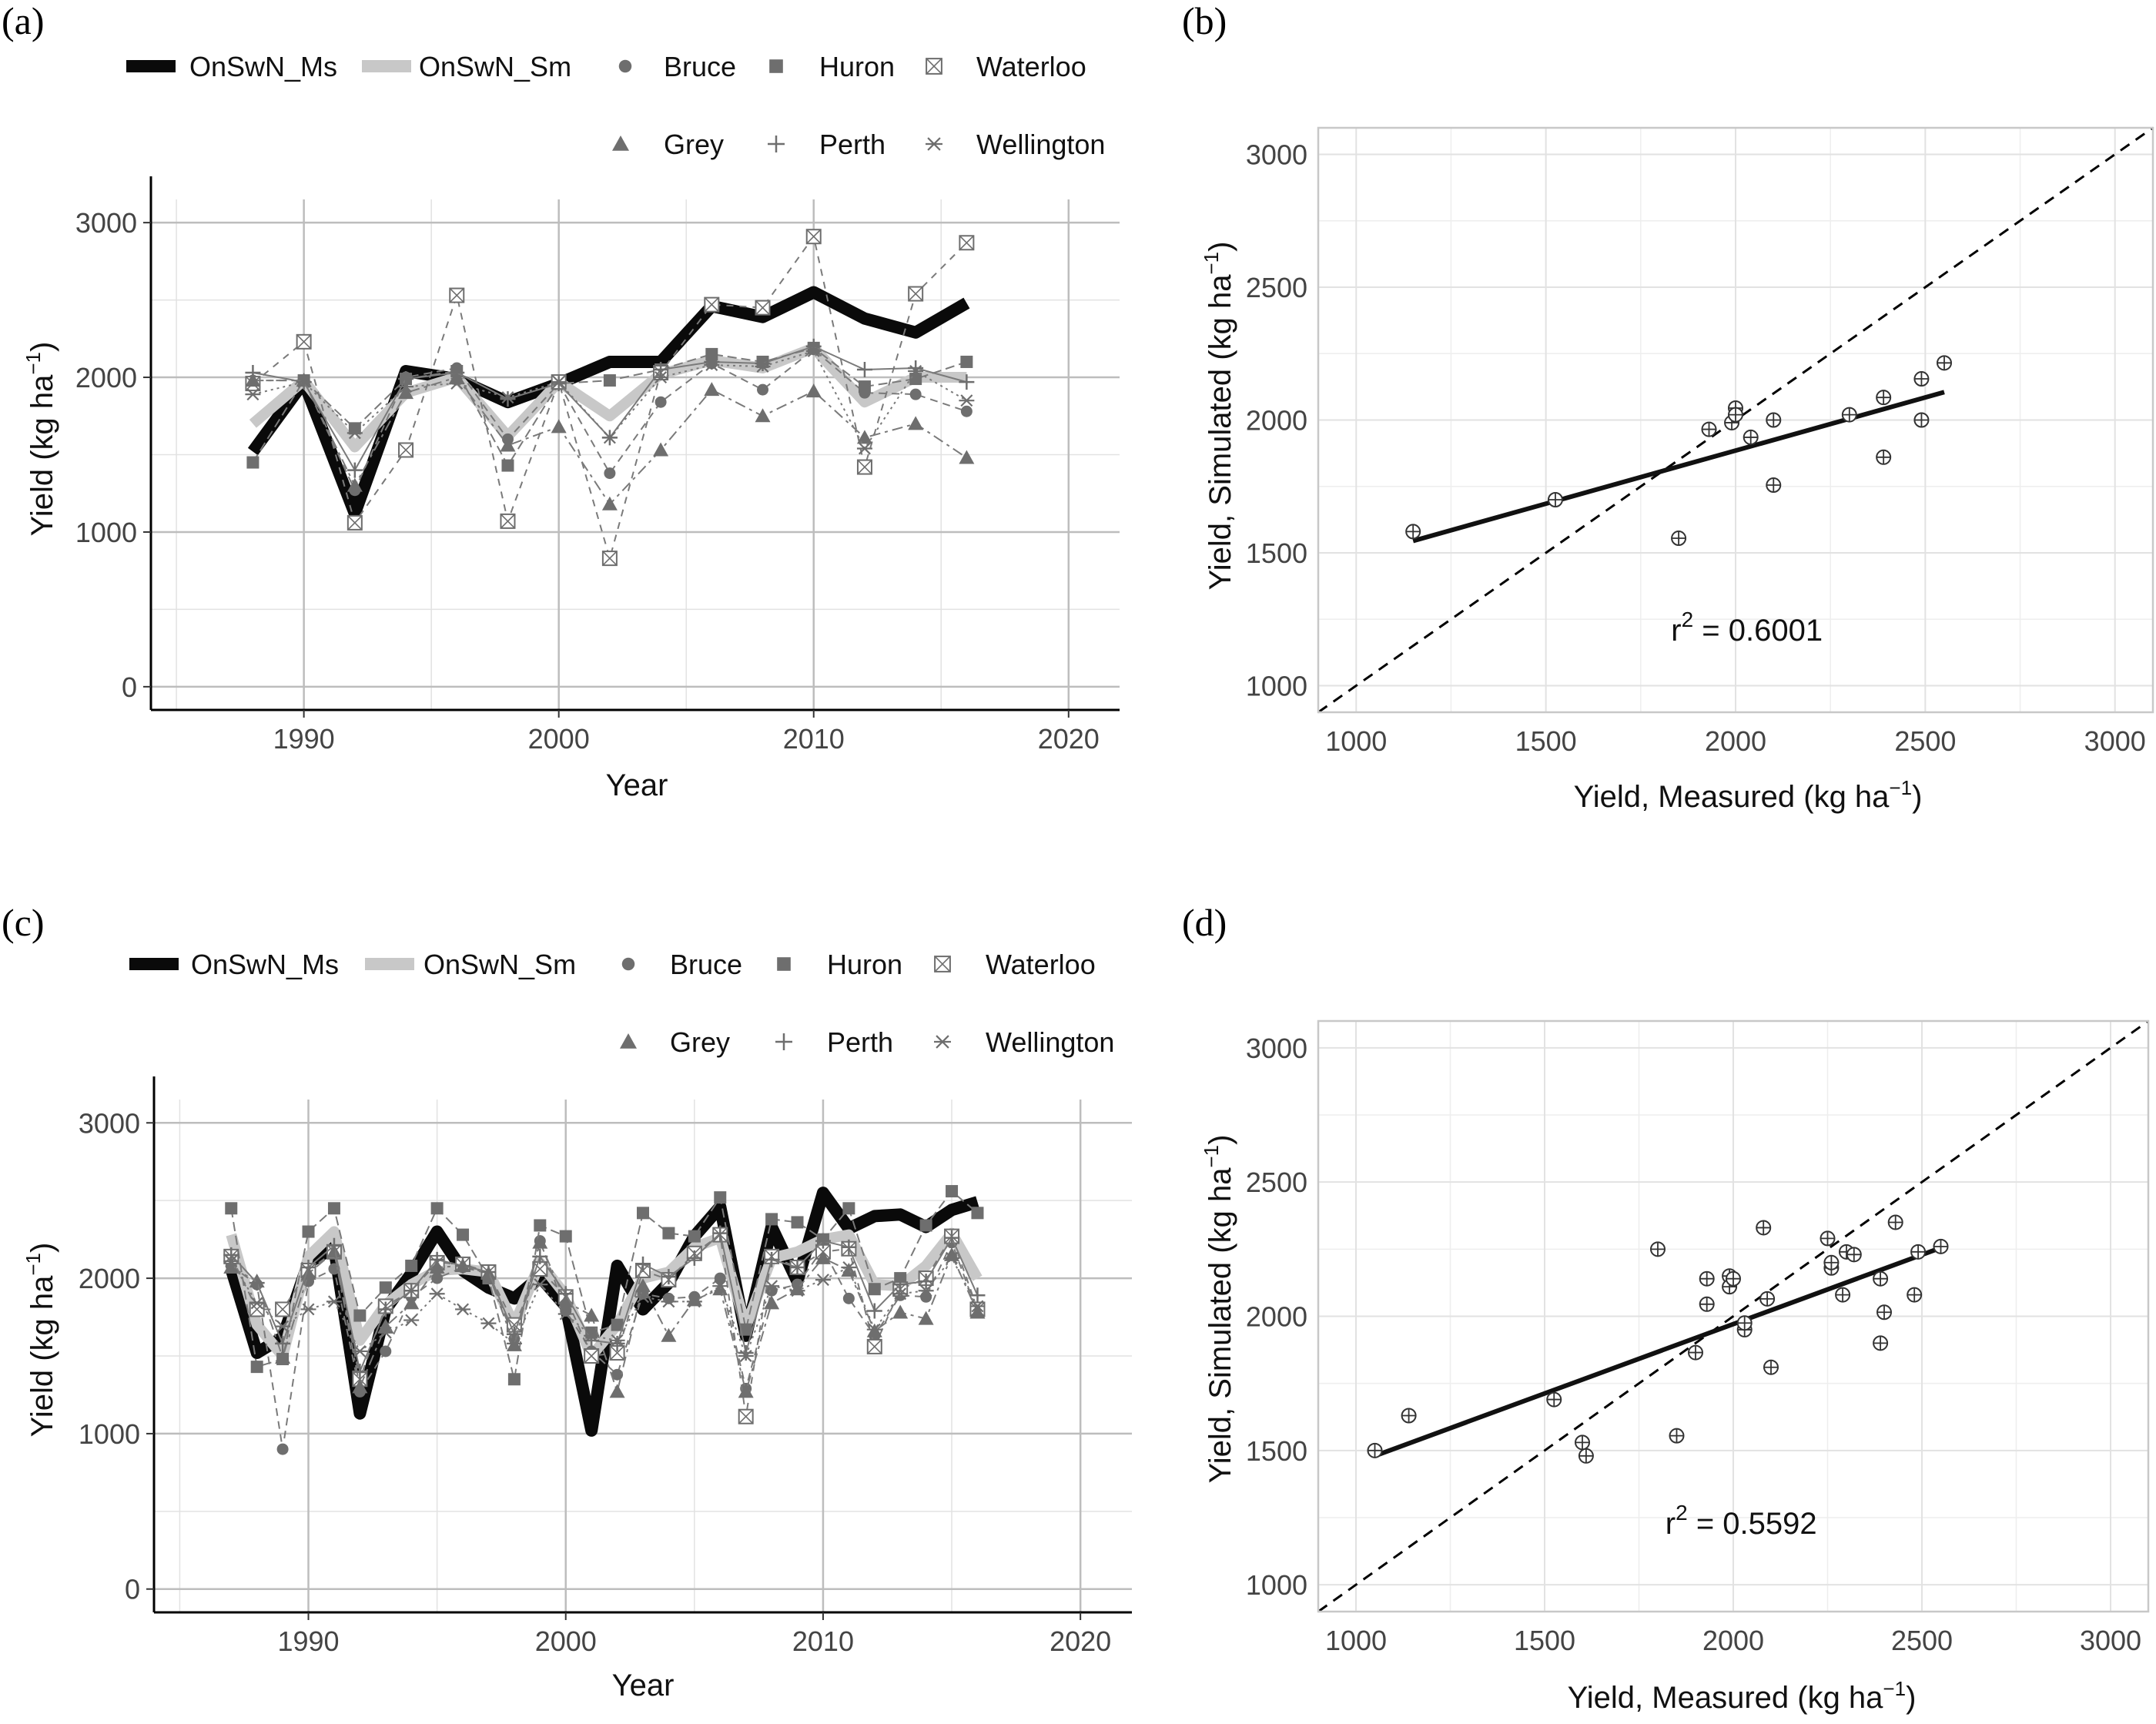 This screenshot has width=2156, height=1724. Describe the element at coordinates (109, 1123) in the screenshot. I see `c-y-tick-label: 3000` at that location.